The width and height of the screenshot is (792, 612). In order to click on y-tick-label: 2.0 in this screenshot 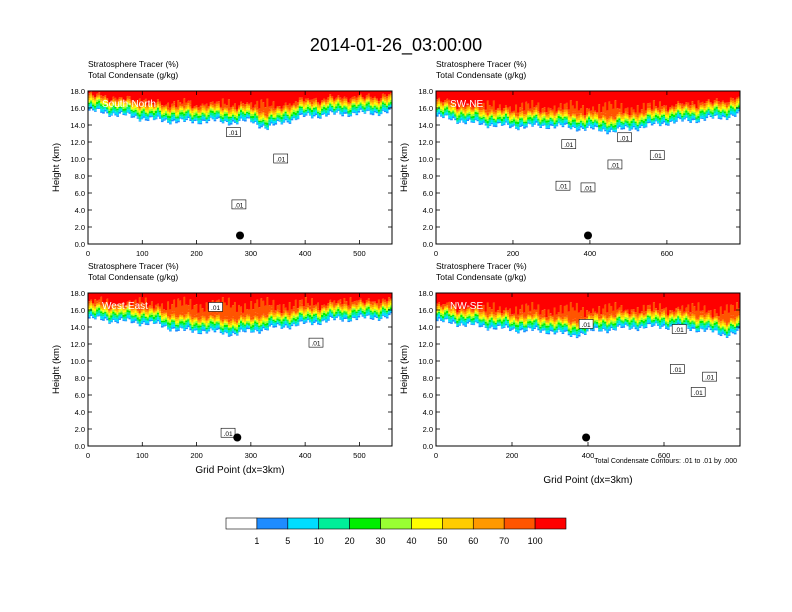, I will do `click(80, 429)`.